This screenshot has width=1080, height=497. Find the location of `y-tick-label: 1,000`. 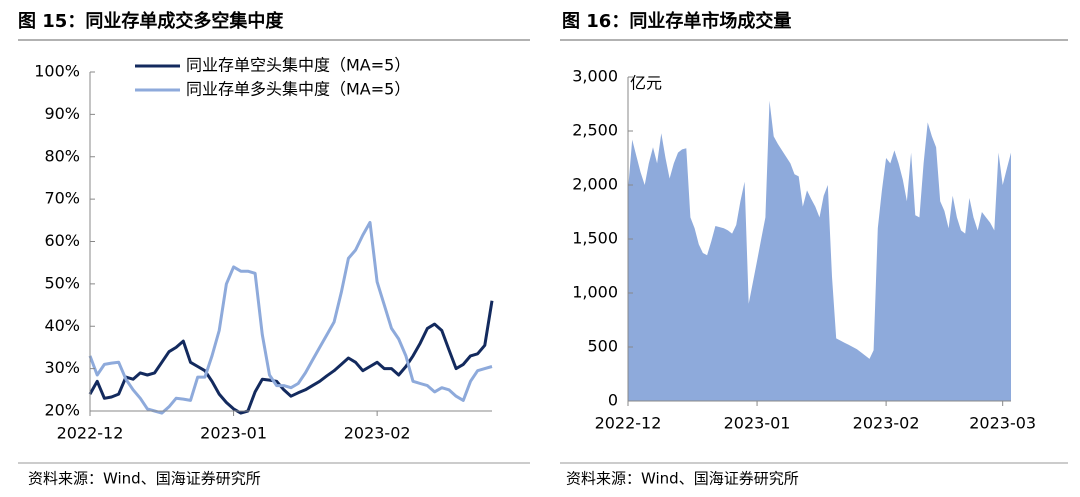

y-tick-label: 1,000 is located at coordinates (595, 292).